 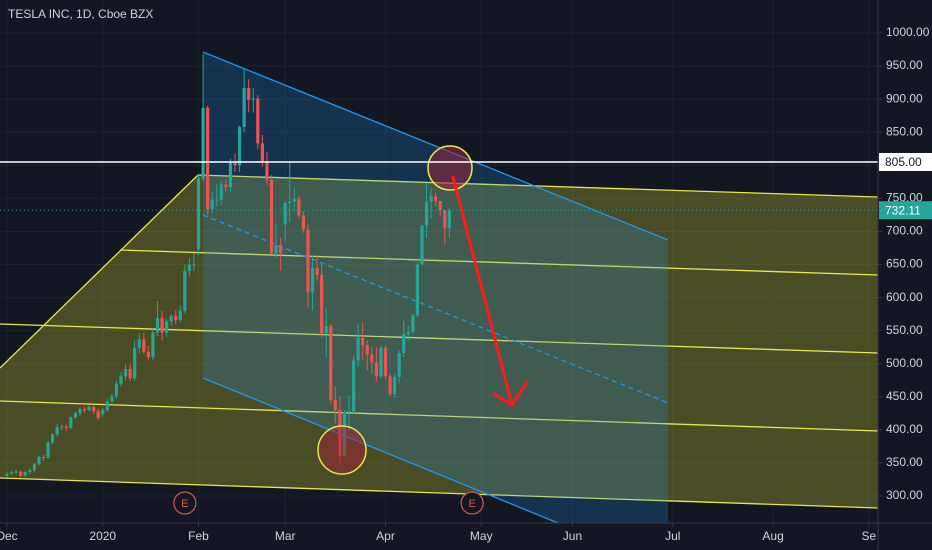 I want to click on event-label: E, so click(x=184, y=504).